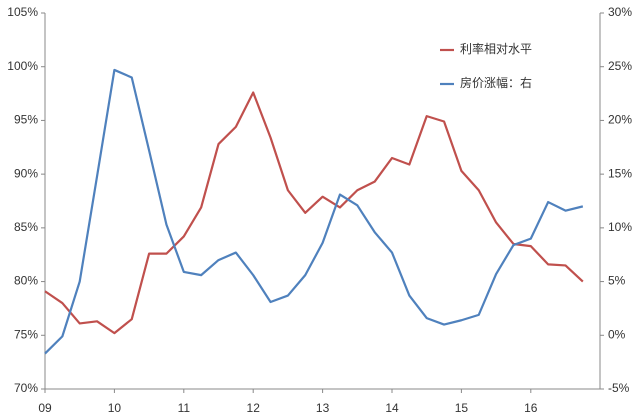 This screenshot has height=419, width=640. I want to click on y2-tick-label: 20%, so click(620, 120).